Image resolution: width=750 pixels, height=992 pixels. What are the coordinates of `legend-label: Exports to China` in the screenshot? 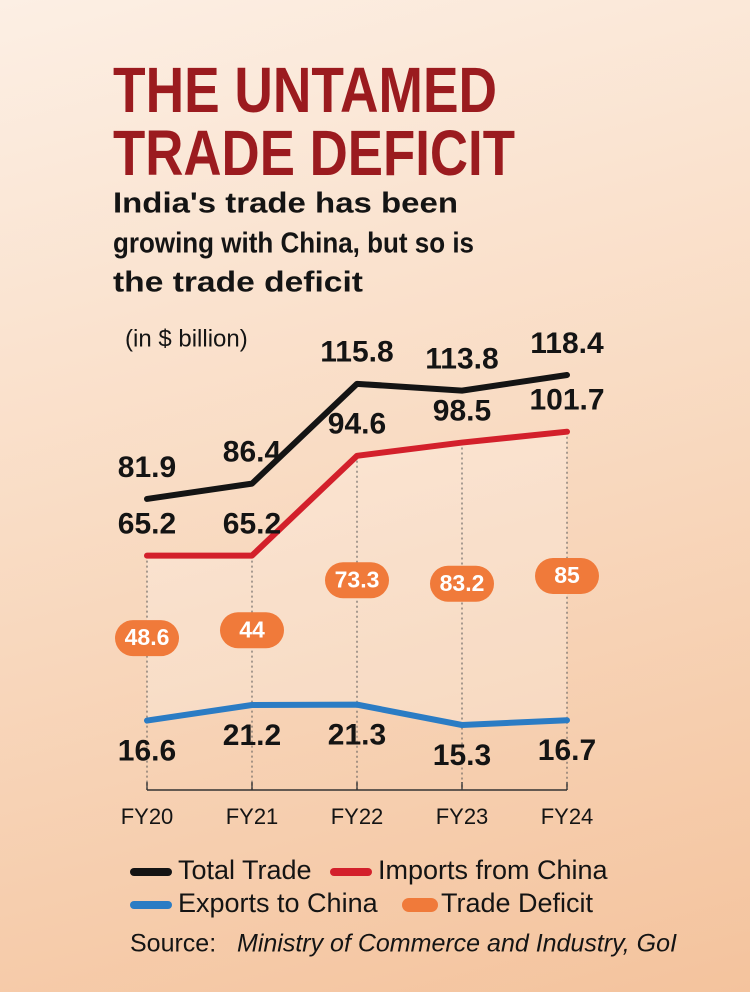 It's located at (278, 903).